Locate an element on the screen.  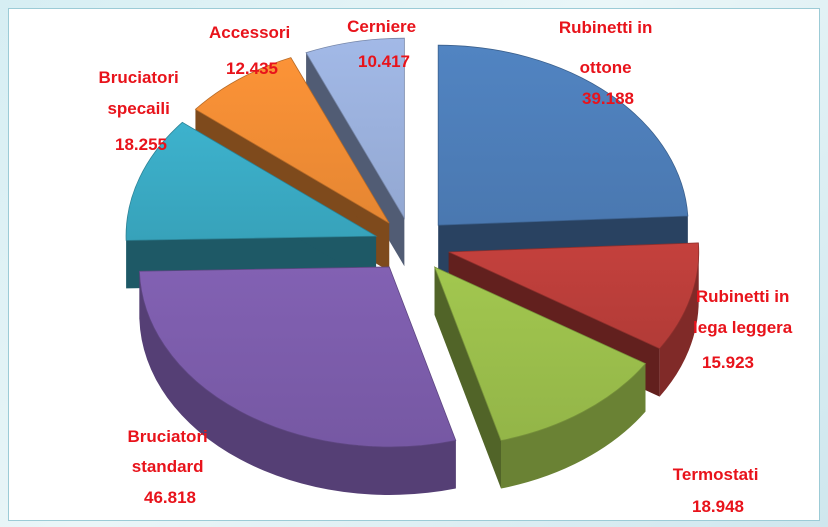
slice-accessori is located at coordinates (292, 140).